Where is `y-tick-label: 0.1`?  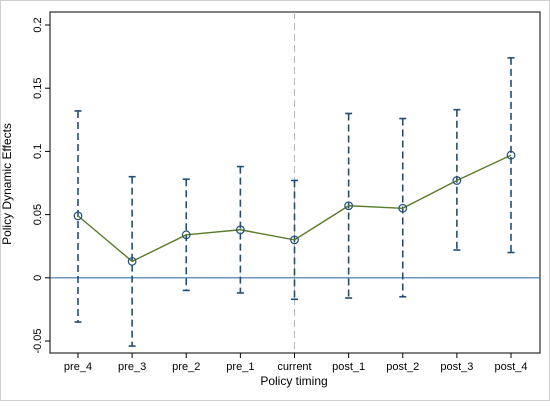
y-tick-label: 0.1 is located at coordinates (38, 151).